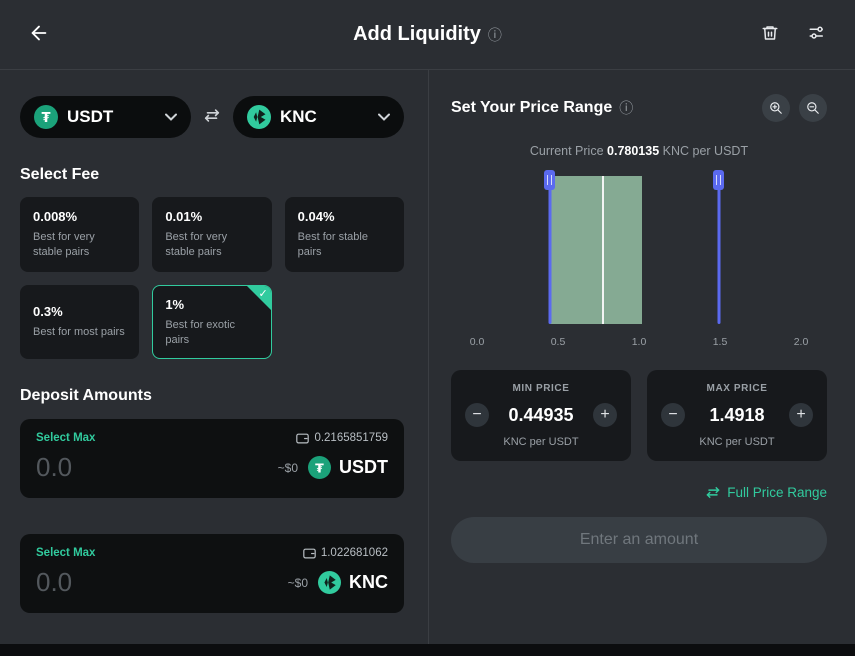 The width and height of the screenshot is (855, 656). Describe the element at coordinates (351, 438) in the screenshot. I see `balance-value: 0.2165851759` at that location.